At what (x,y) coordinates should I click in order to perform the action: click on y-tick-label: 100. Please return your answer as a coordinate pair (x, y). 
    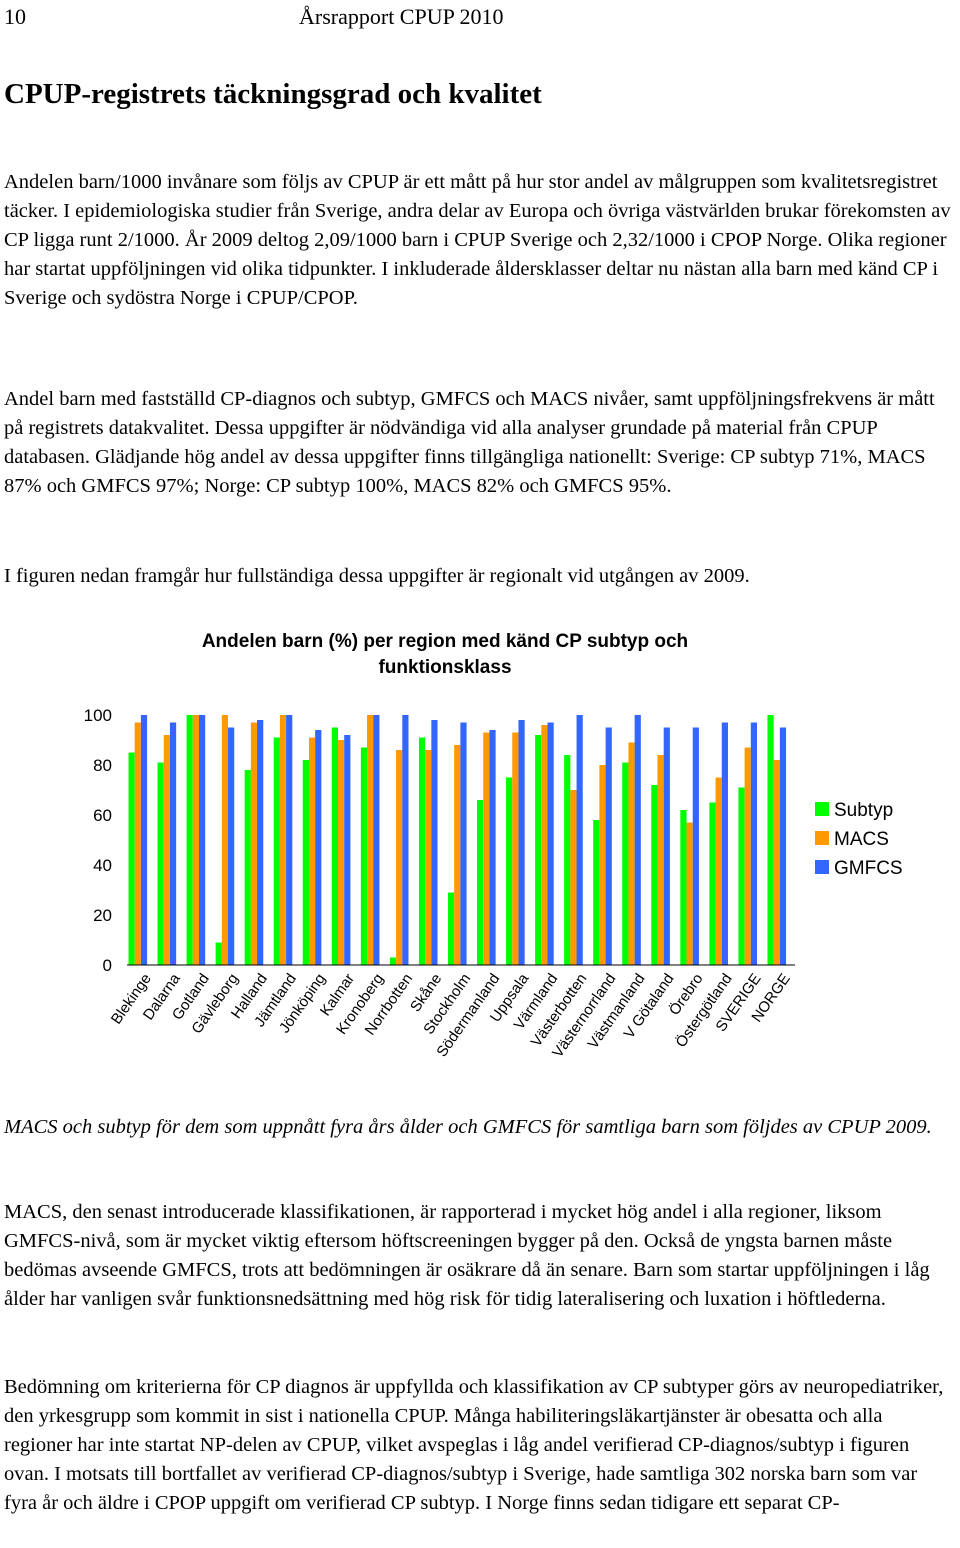
    Looking at the image, I should click on (98, 715).